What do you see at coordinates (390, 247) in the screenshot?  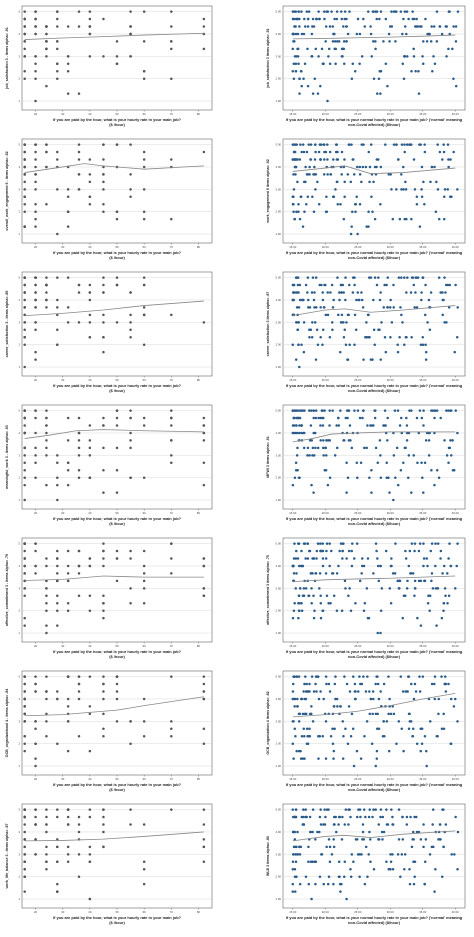 I see `x-tick-label: 30.00` at bounding box center [390, 247].